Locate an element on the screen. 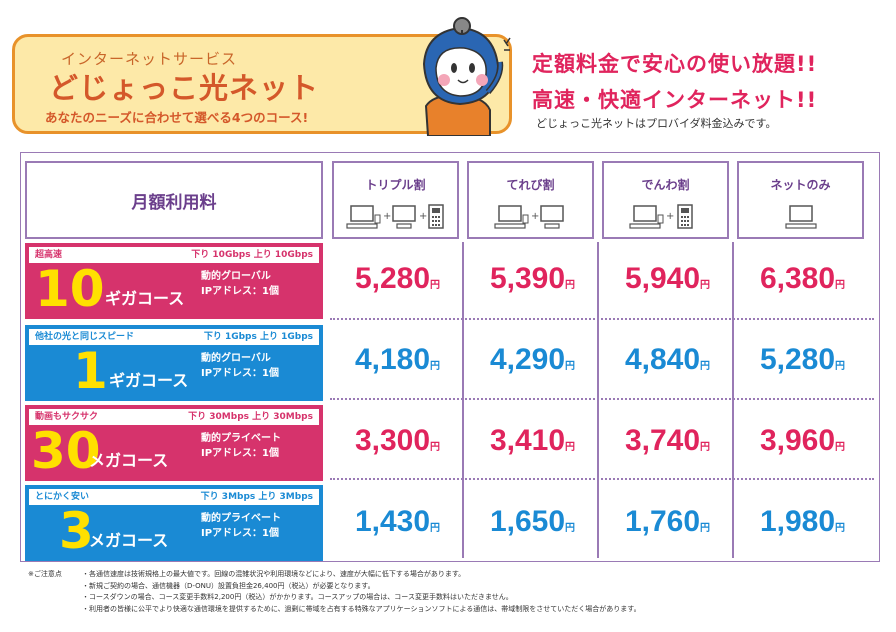 Image resolution: width=896 pixels, height=632 pixels. course-speed: 下り 10Gbps 上り 10Gbps is located at coordinates (252, 255).